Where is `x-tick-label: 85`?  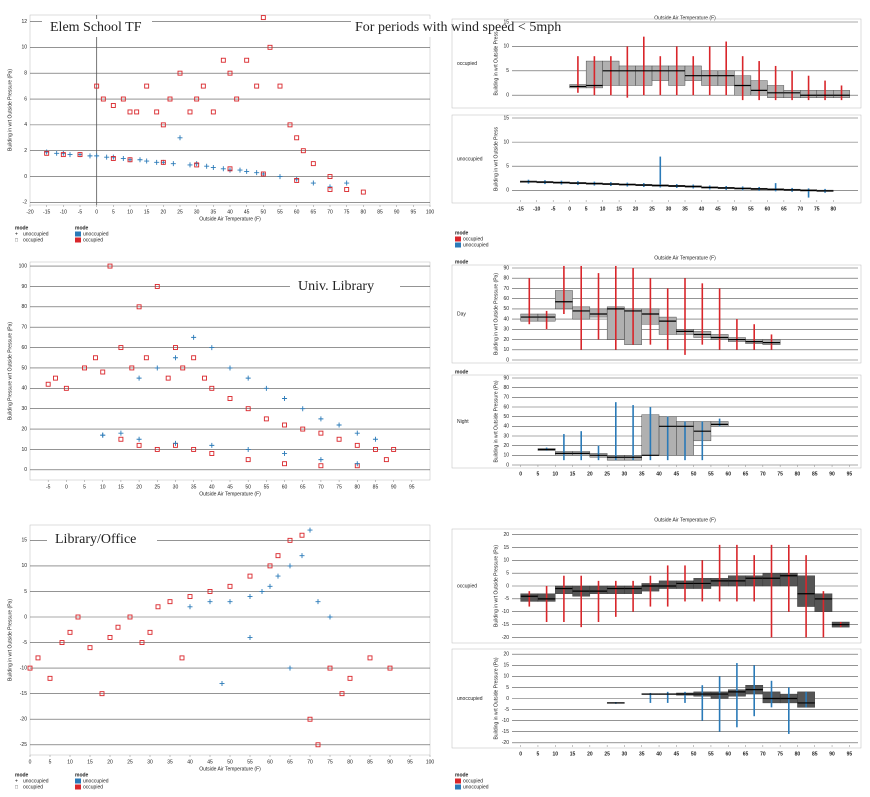 x-tick-label: 85 is located at coordinates (380, 212).